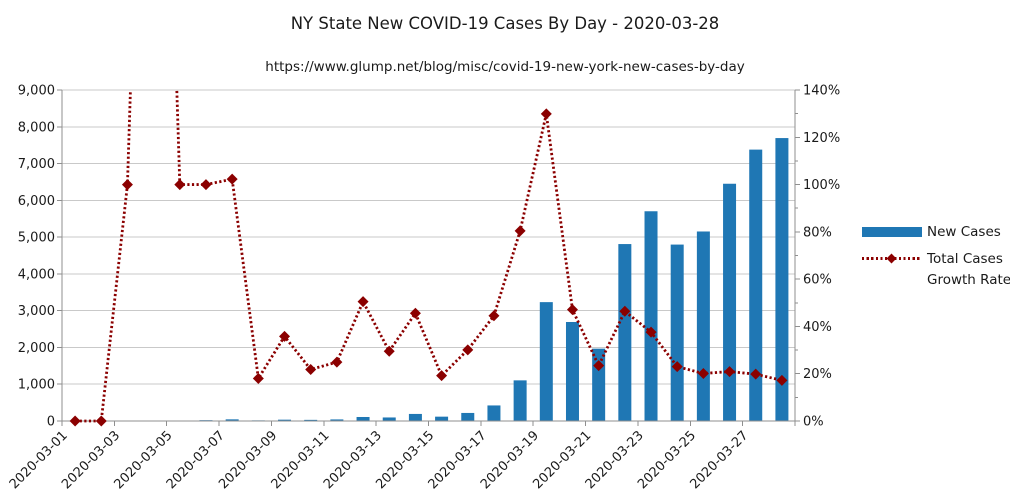 This screenshot has height=504, width=1010. I want to click on legend-diamond-marker-icon, so click(891, 258).